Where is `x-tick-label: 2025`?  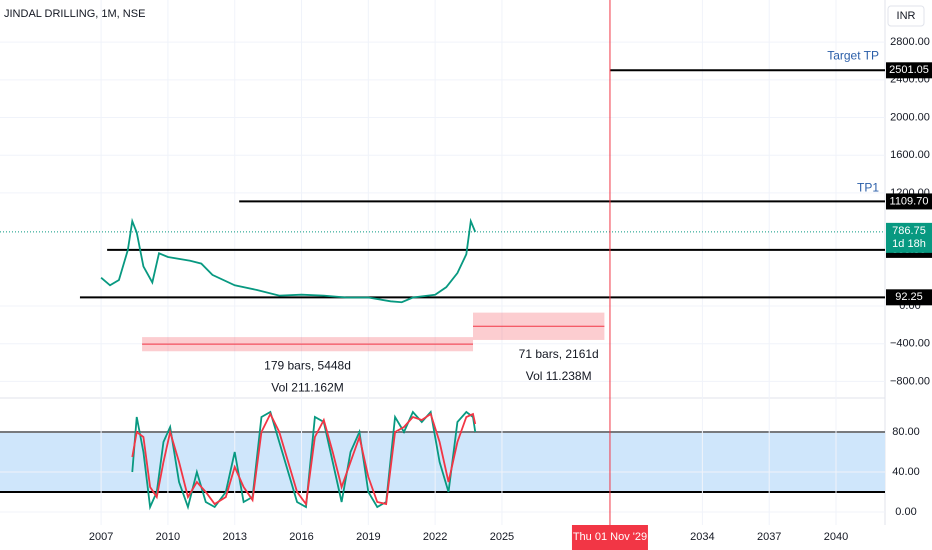 x-tick-label: 2025 is located at coordinates (502, 537).